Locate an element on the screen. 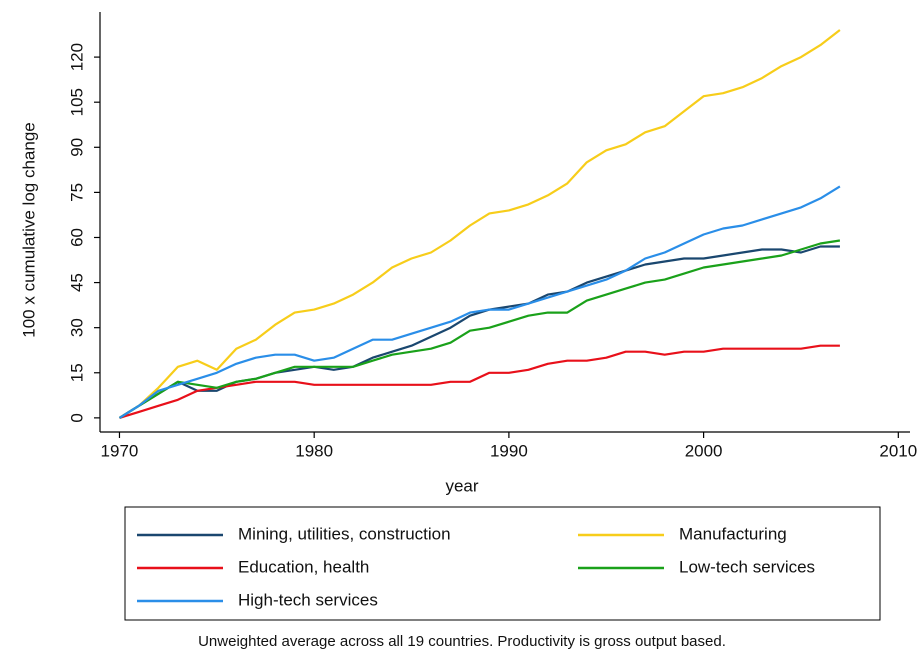 Image resolution: width=924 pixels, height=650 pixels. x-axis-title: year is located at coordinates (461, 485).